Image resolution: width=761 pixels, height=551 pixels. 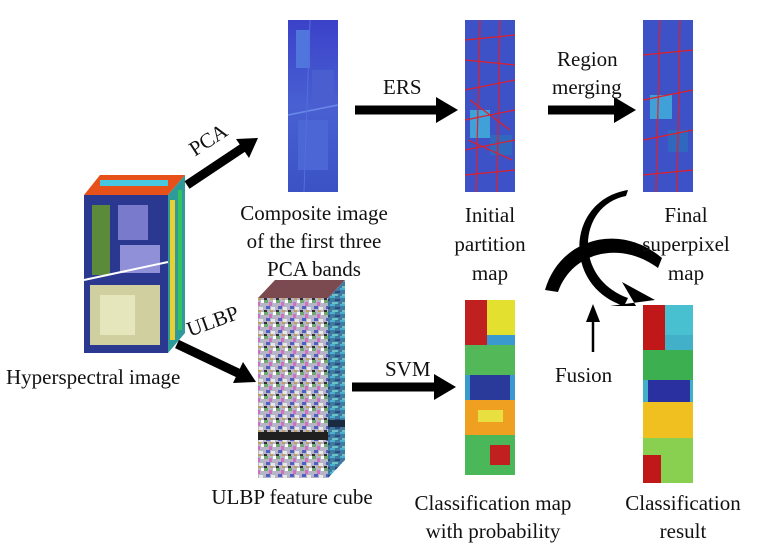 I want to click on composite-label-line2: of the first three, so click(x=314, y=241).